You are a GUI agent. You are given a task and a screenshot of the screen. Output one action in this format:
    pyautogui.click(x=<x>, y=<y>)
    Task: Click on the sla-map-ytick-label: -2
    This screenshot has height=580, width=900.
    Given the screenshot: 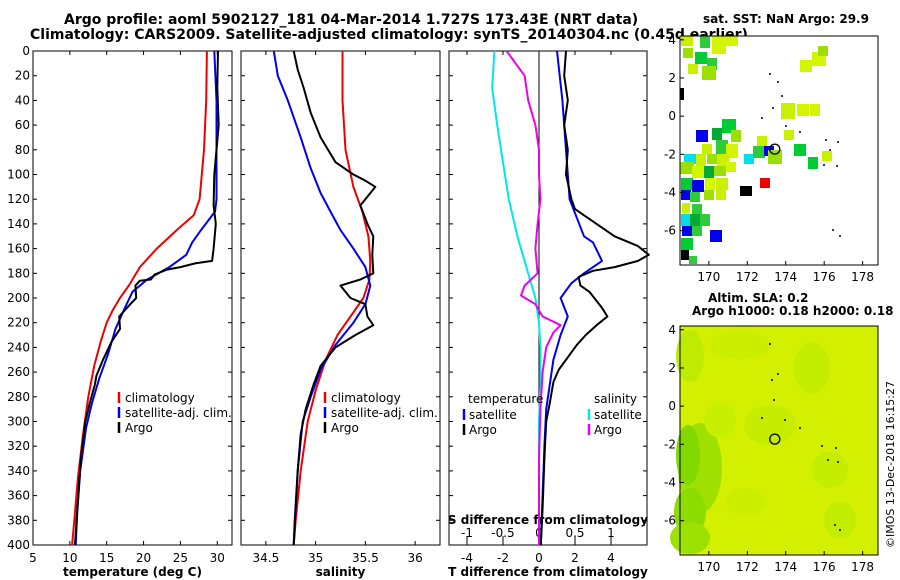 What is the action you would take?
    pyautogui.click(x=670, y=444)
    